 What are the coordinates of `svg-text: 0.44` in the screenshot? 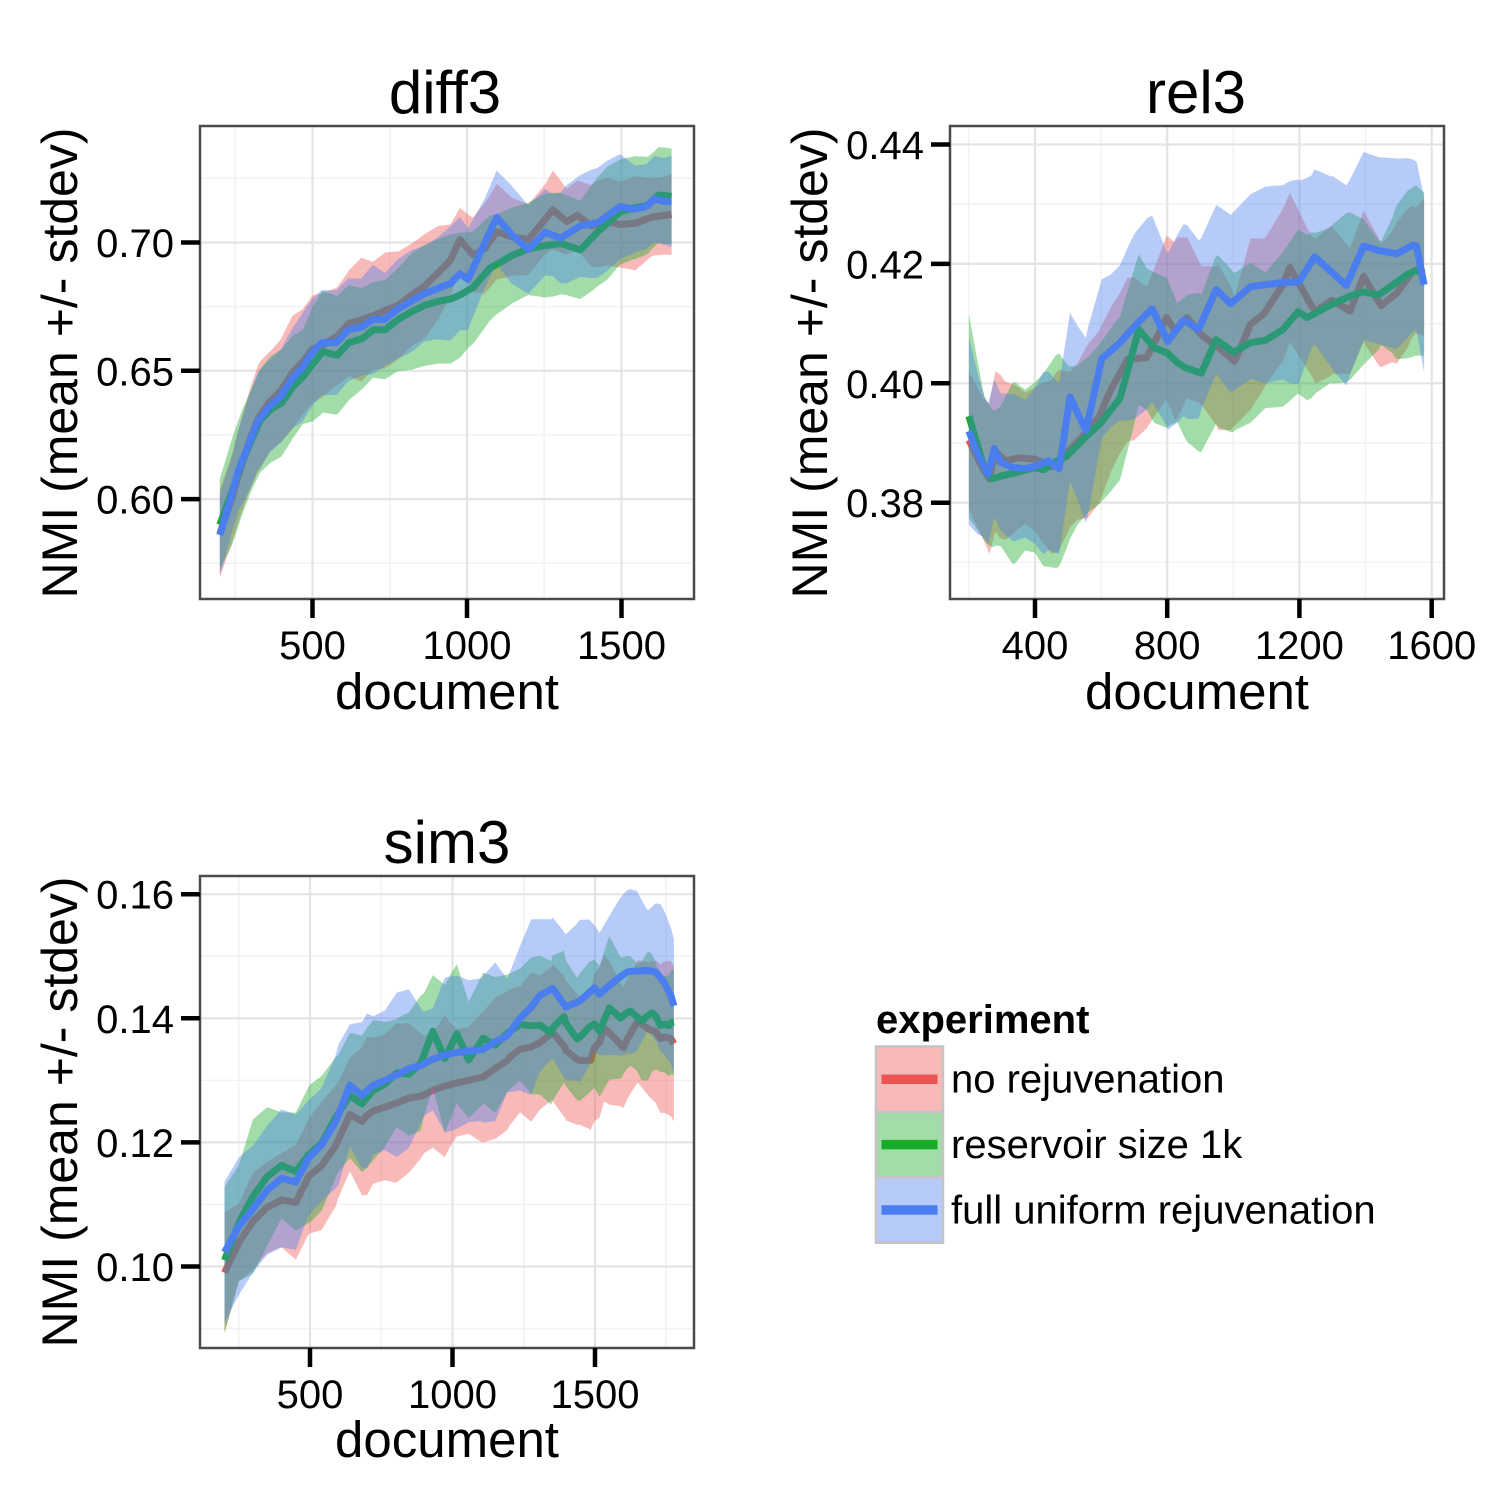 It's located at (885, 146).